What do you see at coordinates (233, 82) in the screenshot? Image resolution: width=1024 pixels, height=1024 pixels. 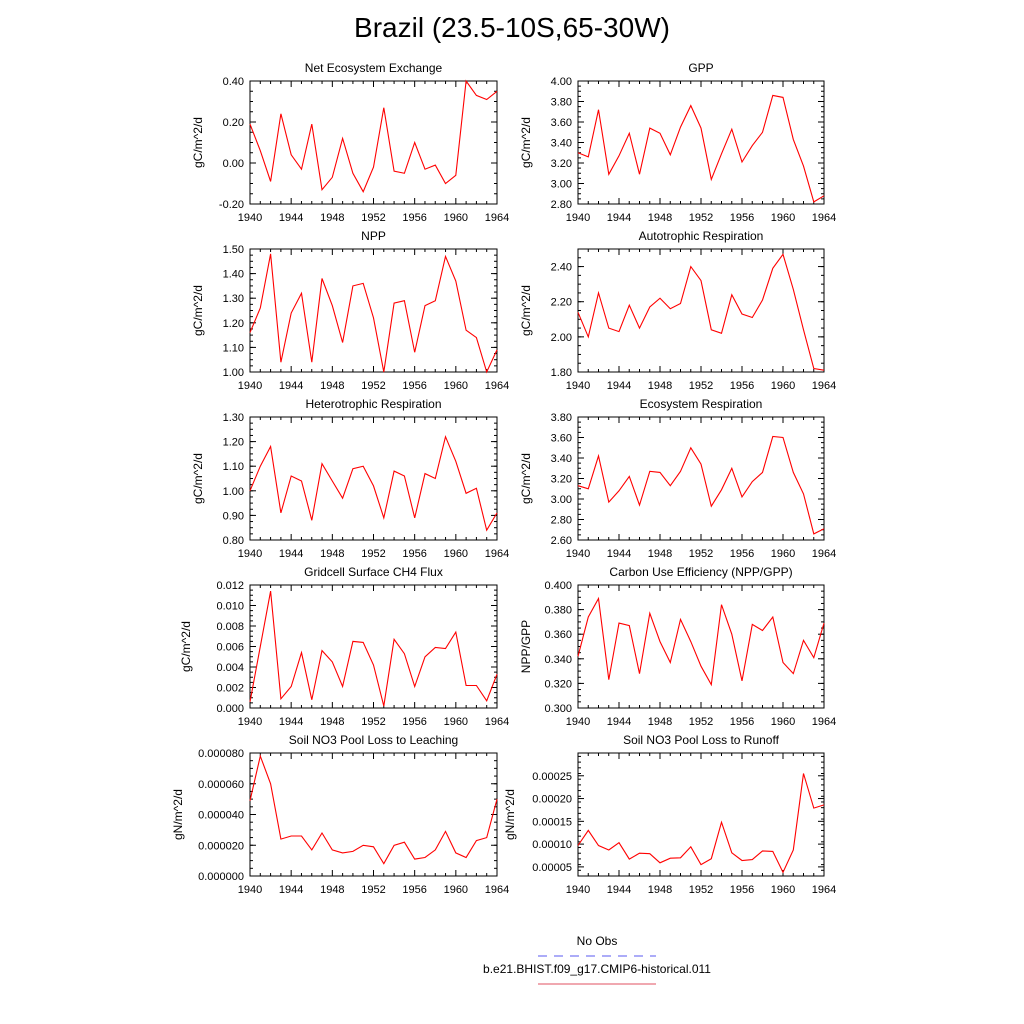 I see `y-tick-label: 0.40` at bounding box center [233, 82].